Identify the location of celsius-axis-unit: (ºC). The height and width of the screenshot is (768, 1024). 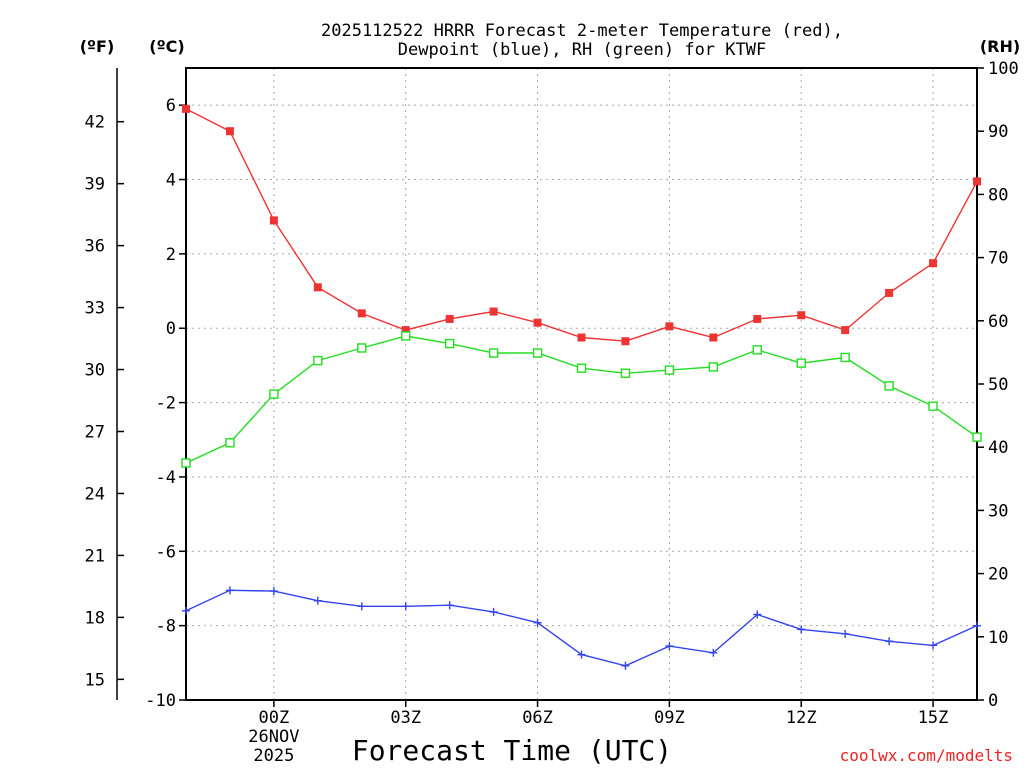
(166, 46).